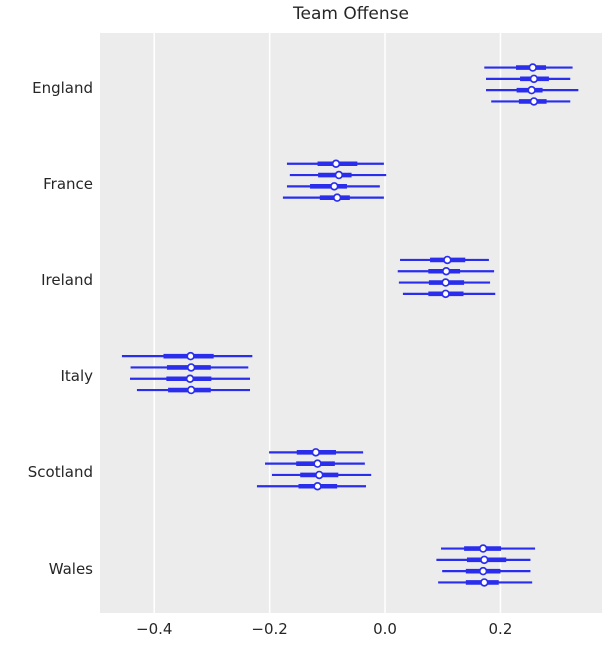 The width and height of the screenshot is (611, 651). Describe the element at coordinates (76, 376) in the screenshot. I see `ytick-label-italy: Italy` at that location.